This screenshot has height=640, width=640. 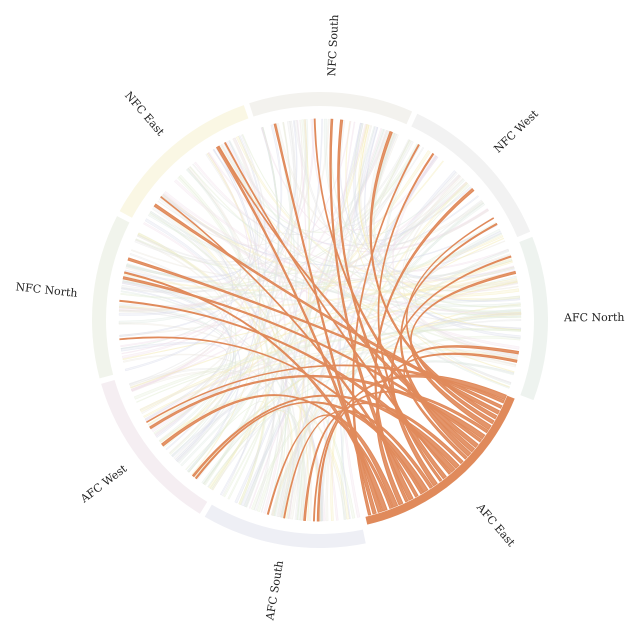 I want to click on group-label-afc-north: AFC North, so click(x=594, y=317).